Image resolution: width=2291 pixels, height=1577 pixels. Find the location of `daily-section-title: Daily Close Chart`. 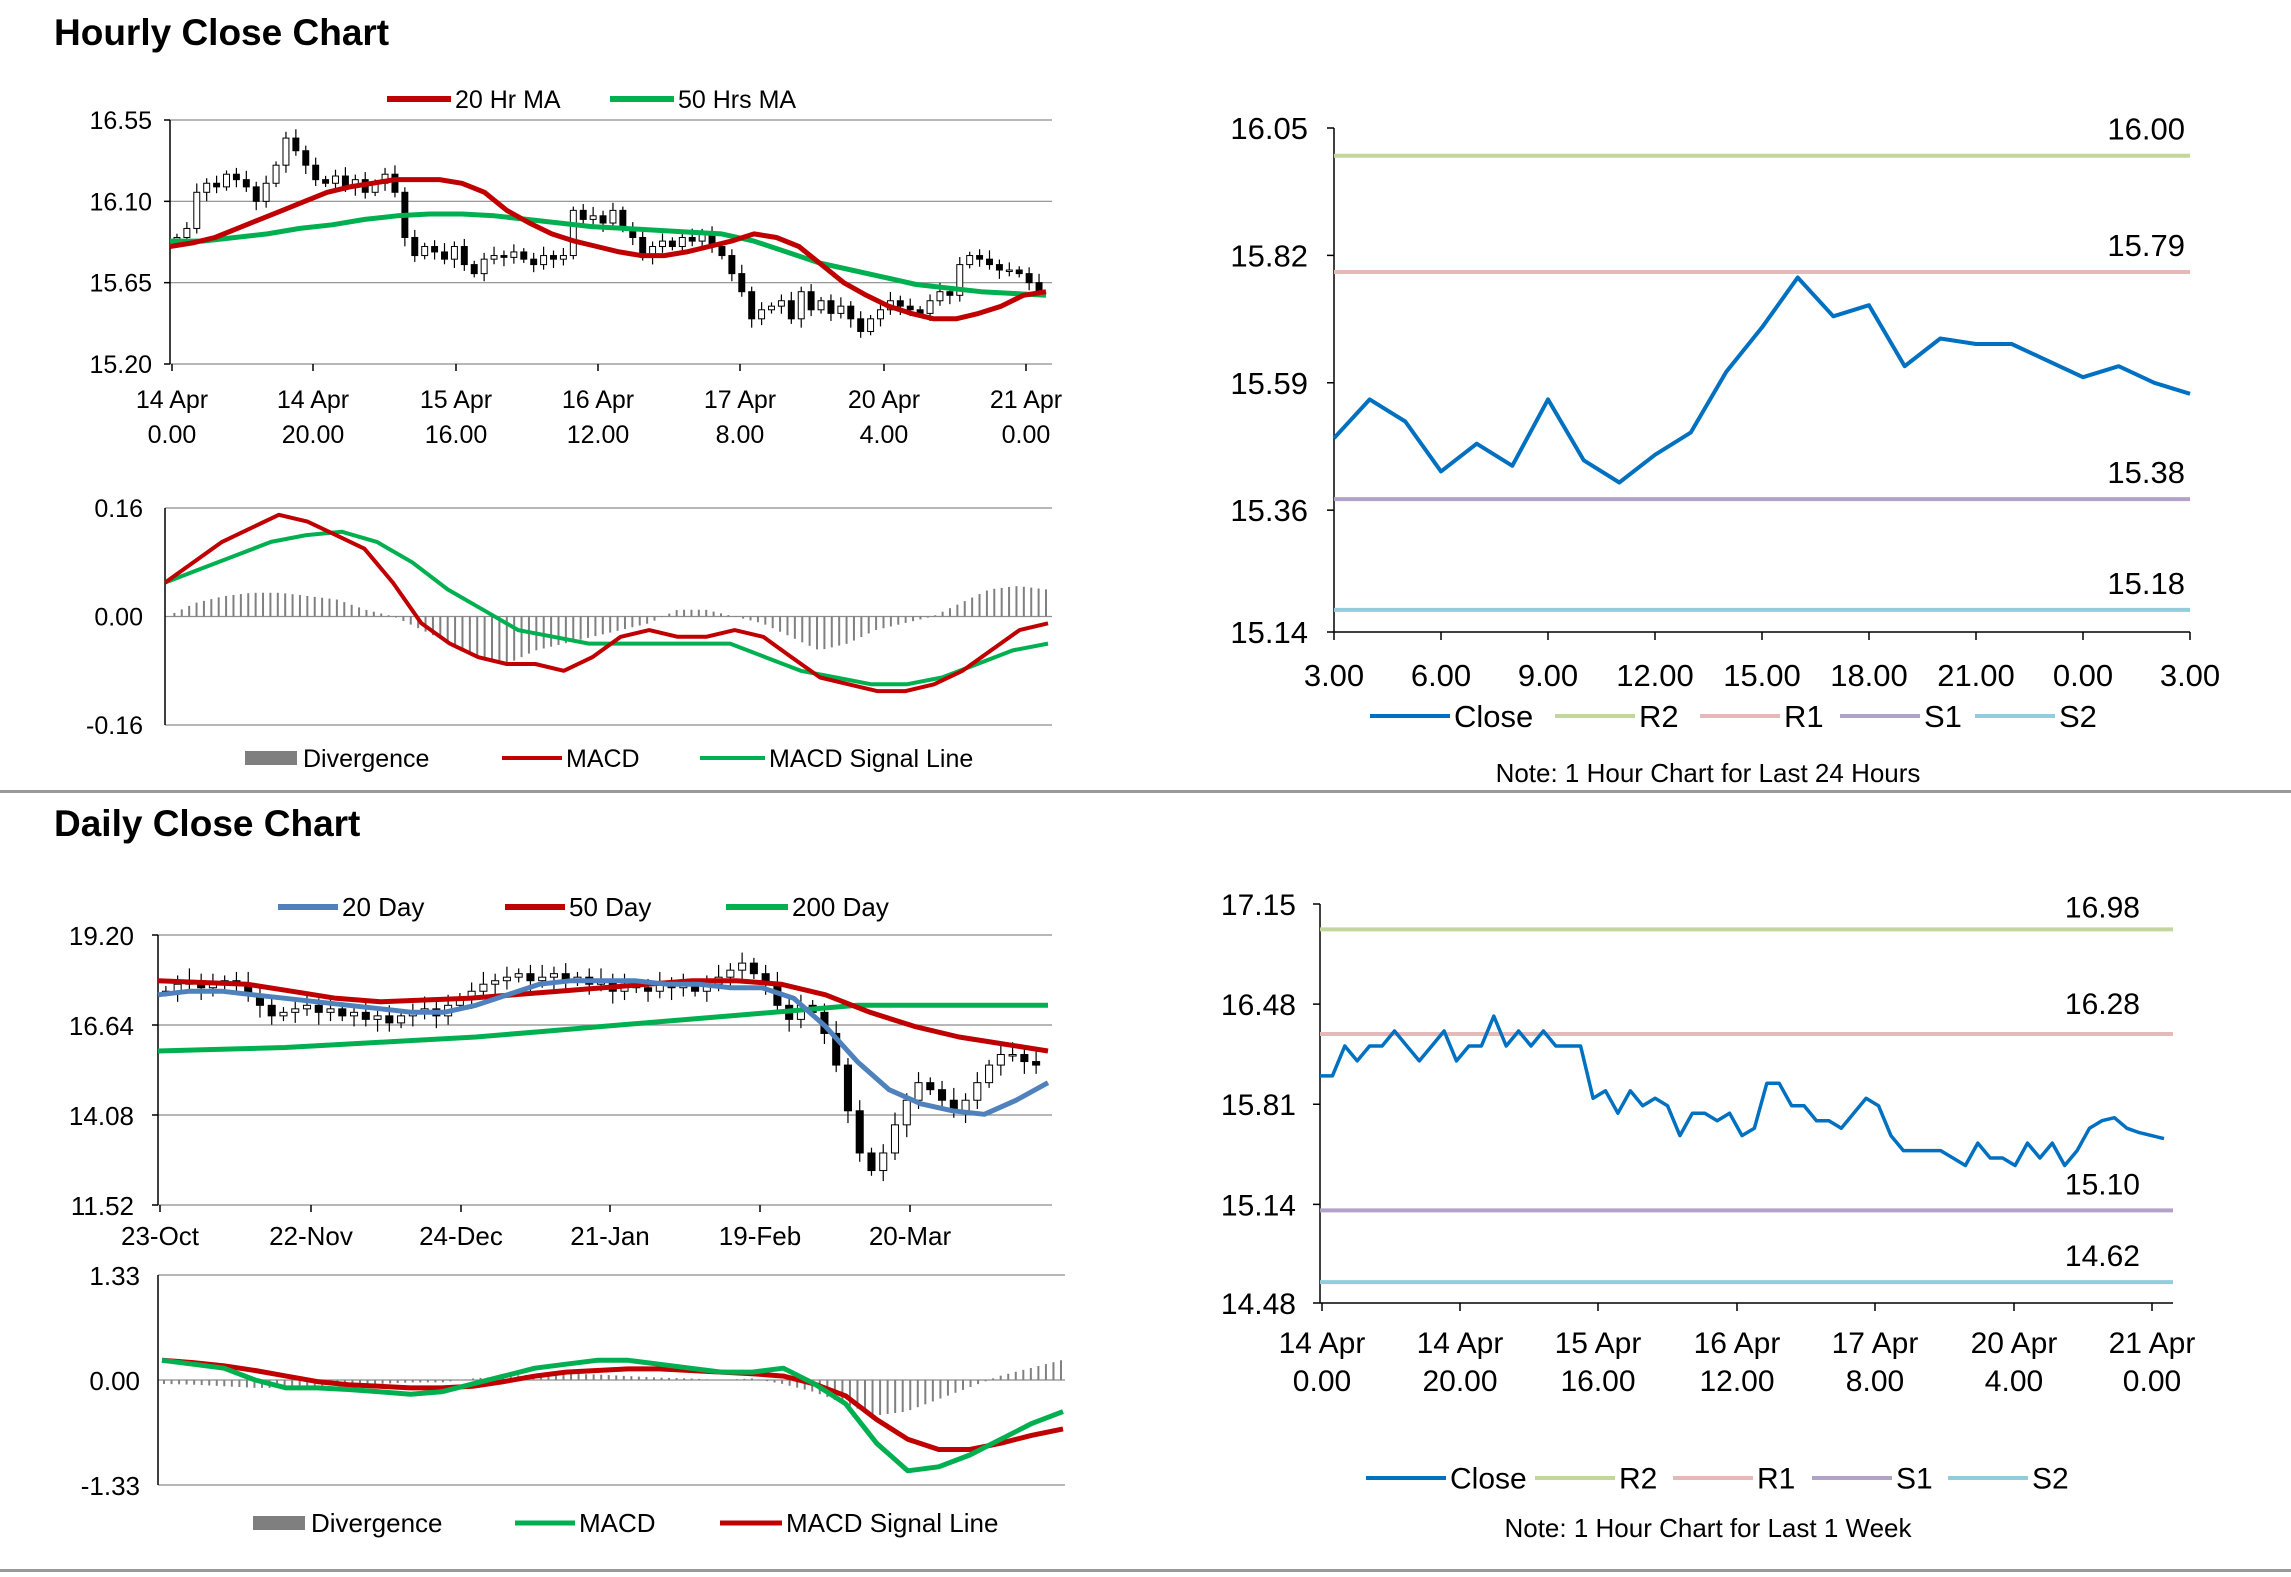

daily-section-title: Daily Close Chart is located at coordinates (207, 823).